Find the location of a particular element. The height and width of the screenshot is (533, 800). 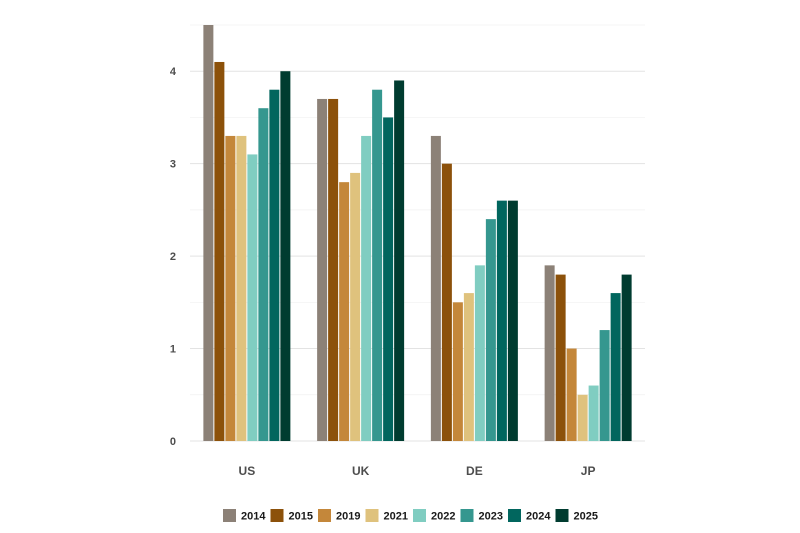

legend-label: 2021 is located at coordinates (396, 517).